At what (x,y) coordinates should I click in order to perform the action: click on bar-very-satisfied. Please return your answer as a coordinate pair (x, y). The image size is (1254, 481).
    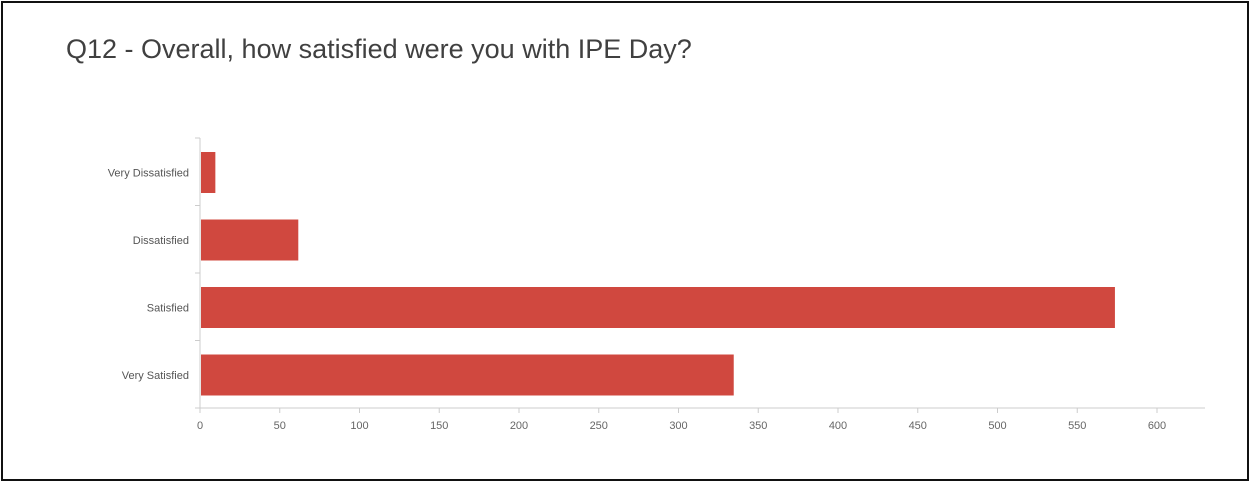
    Looking at the image, I should click on (467, 375).